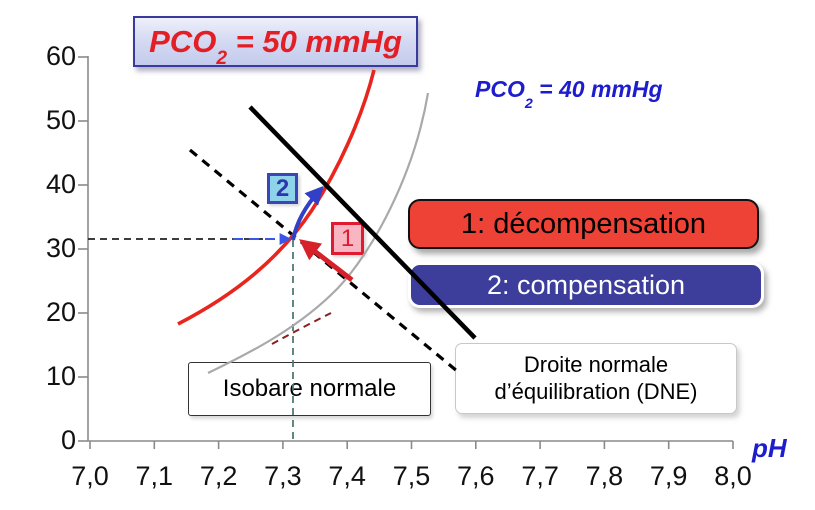 The height and width of the screenshot is (510, 815). What do you see at coordinates (668, 476) in the screenshot?
I see `x-tick-label: 7,9` at bounding box center [668, 476].